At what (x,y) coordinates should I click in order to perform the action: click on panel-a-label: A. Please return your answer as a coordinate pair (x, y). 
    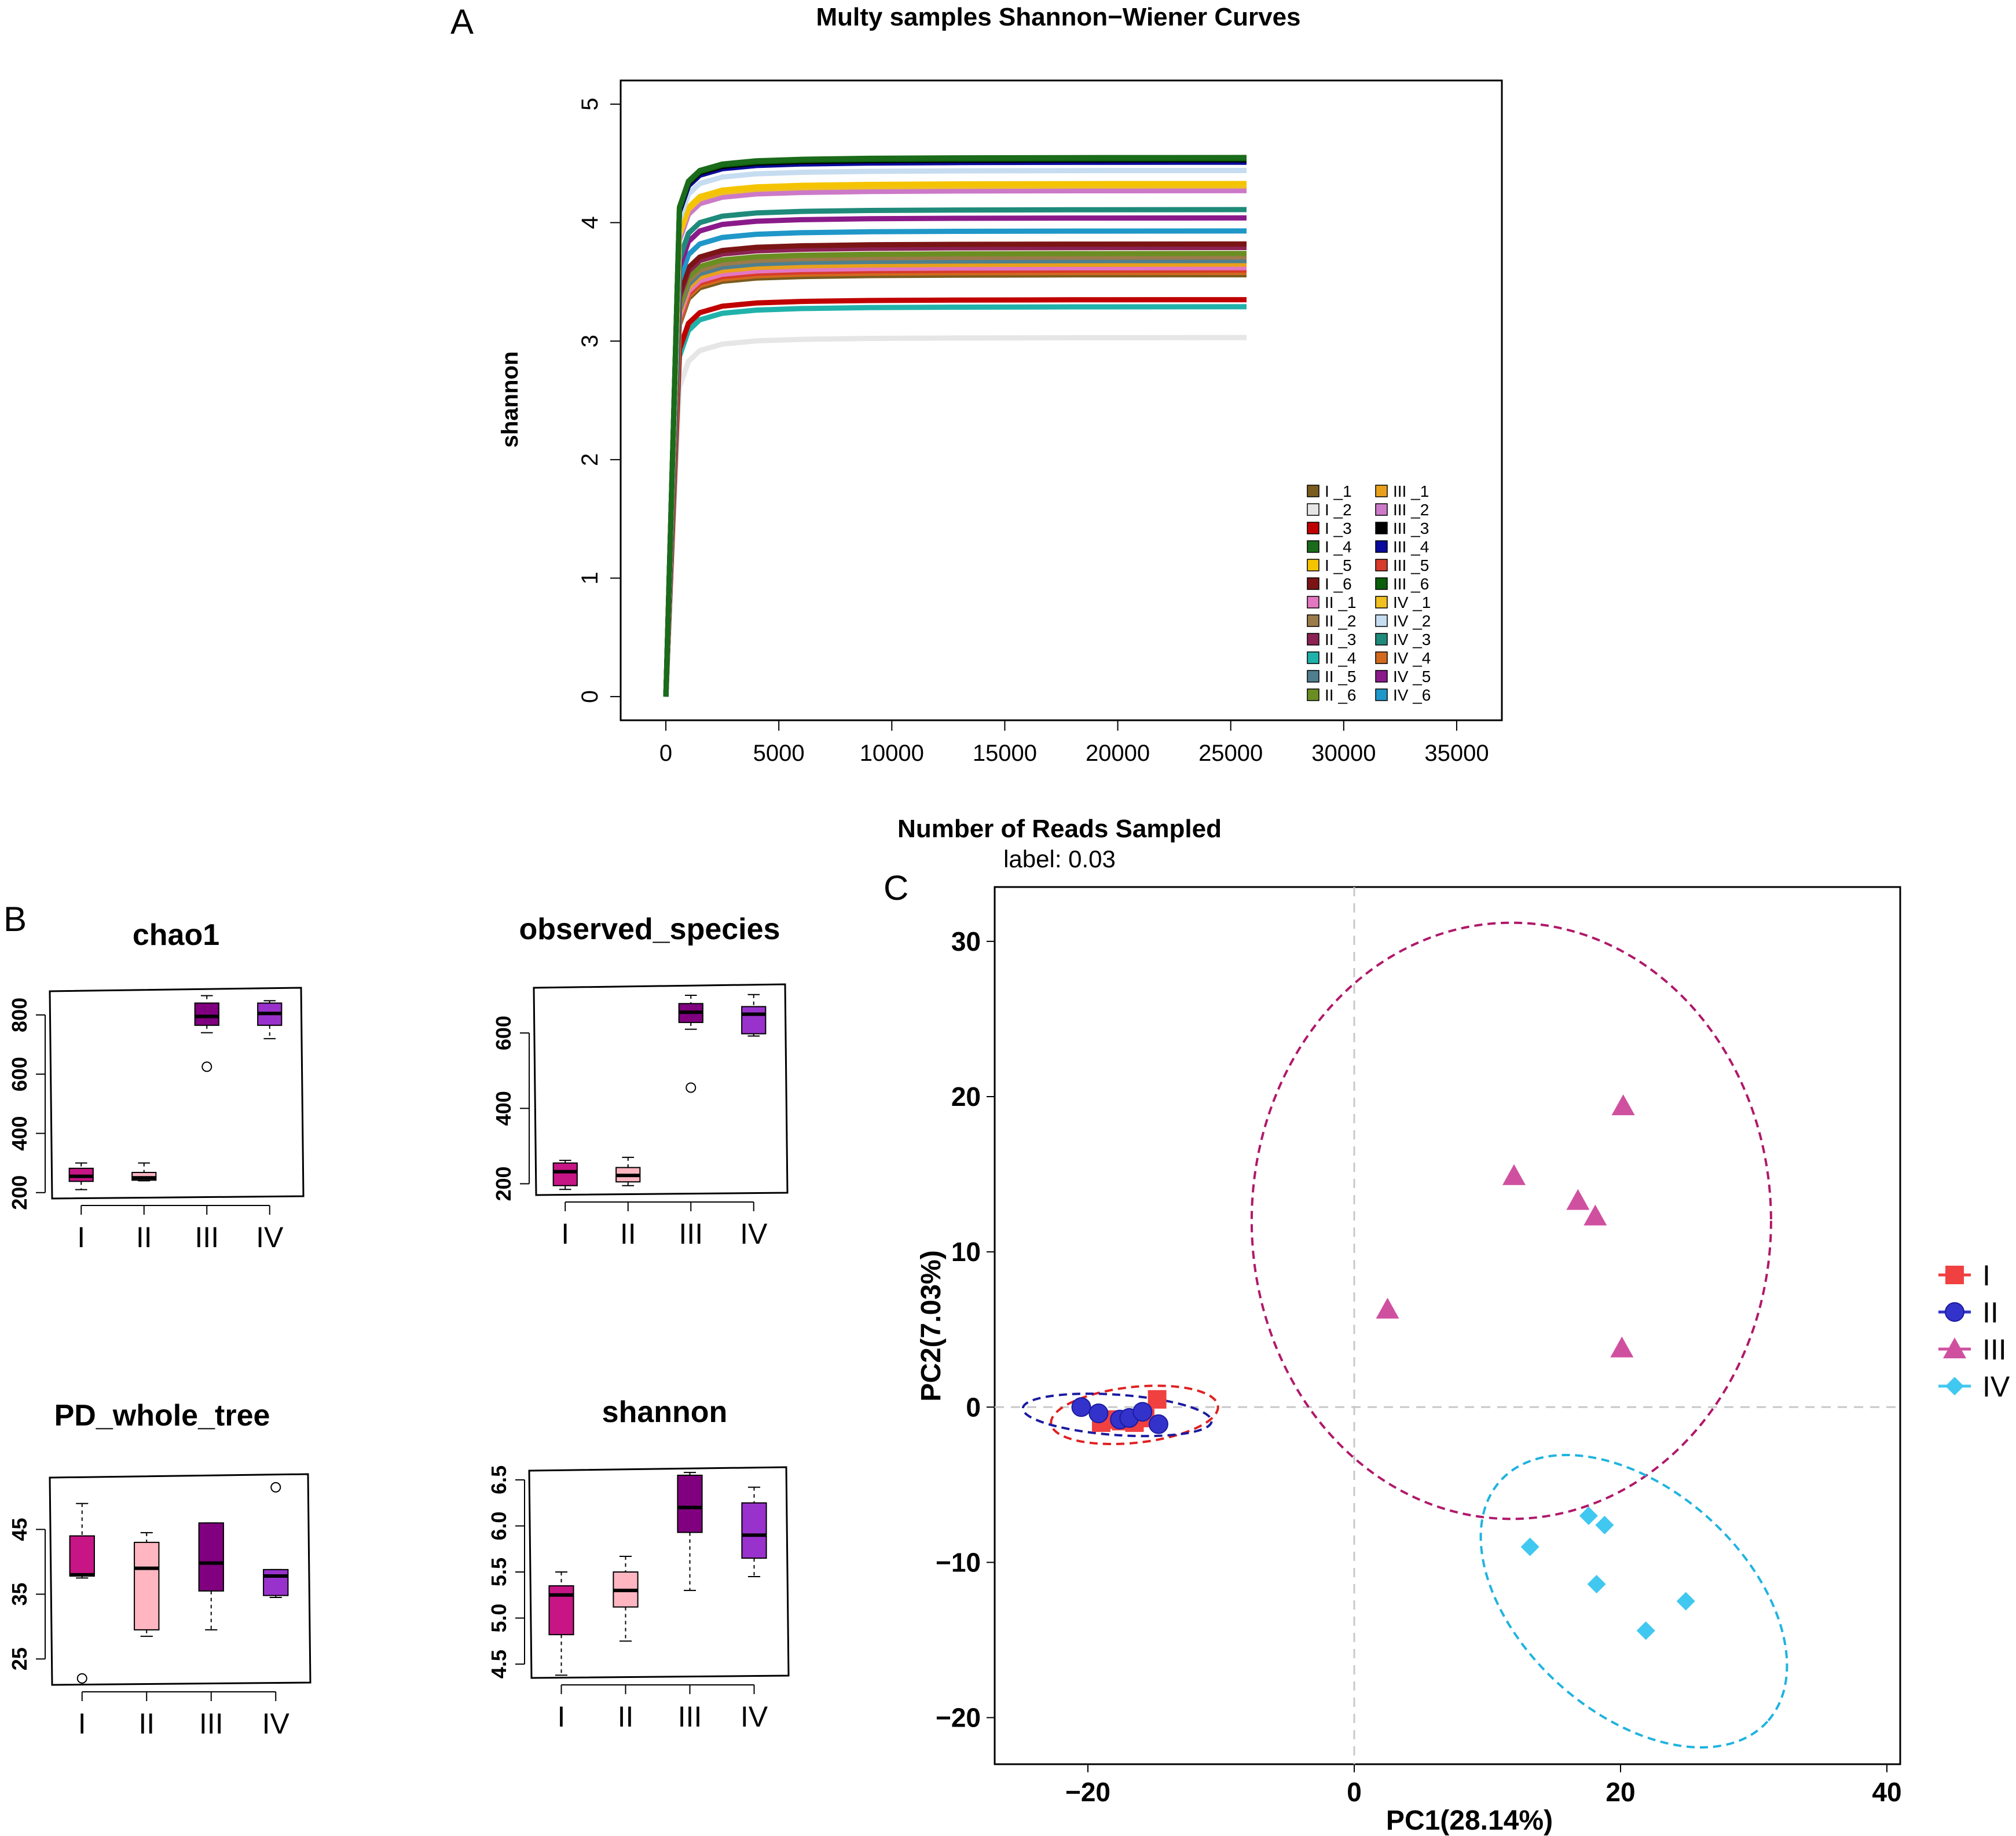
    Looking at the image, I should click on (462, 21).